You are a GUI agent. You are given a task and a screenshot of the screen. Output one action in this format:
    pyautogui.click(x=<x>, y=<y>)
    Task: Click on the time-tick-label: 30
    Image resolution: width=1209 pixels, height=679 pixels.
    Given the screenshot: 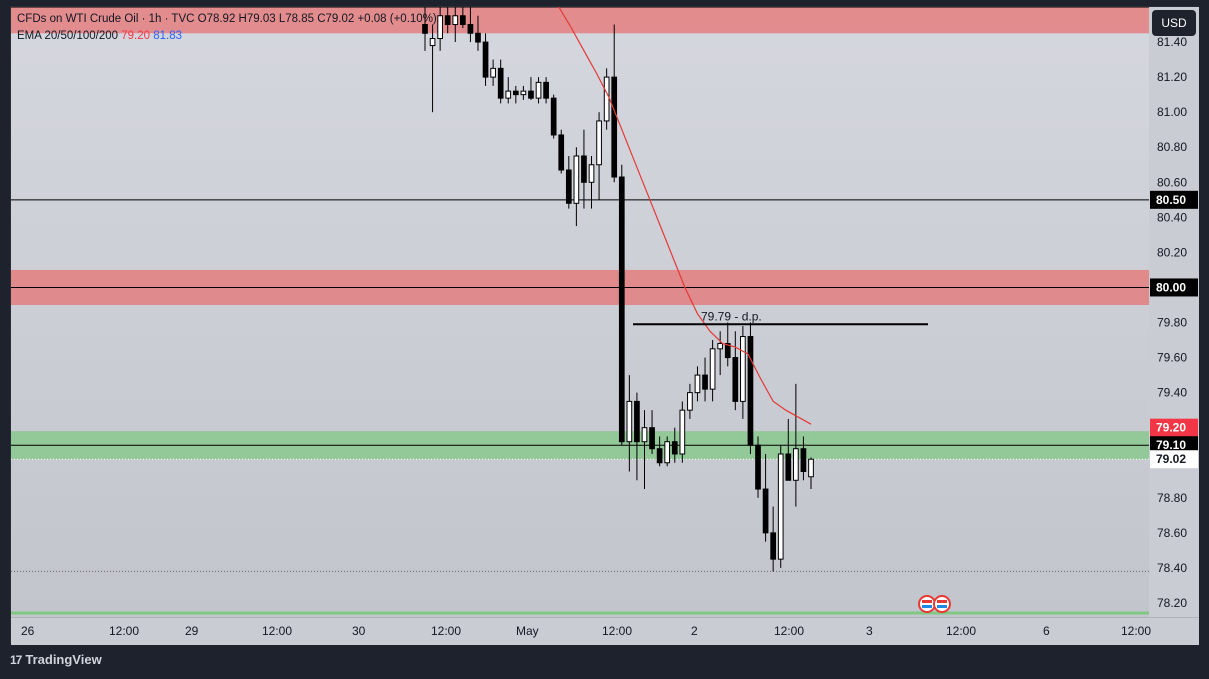 What is the action you would take?
    pyautogui.click(x=359, y=631)
    